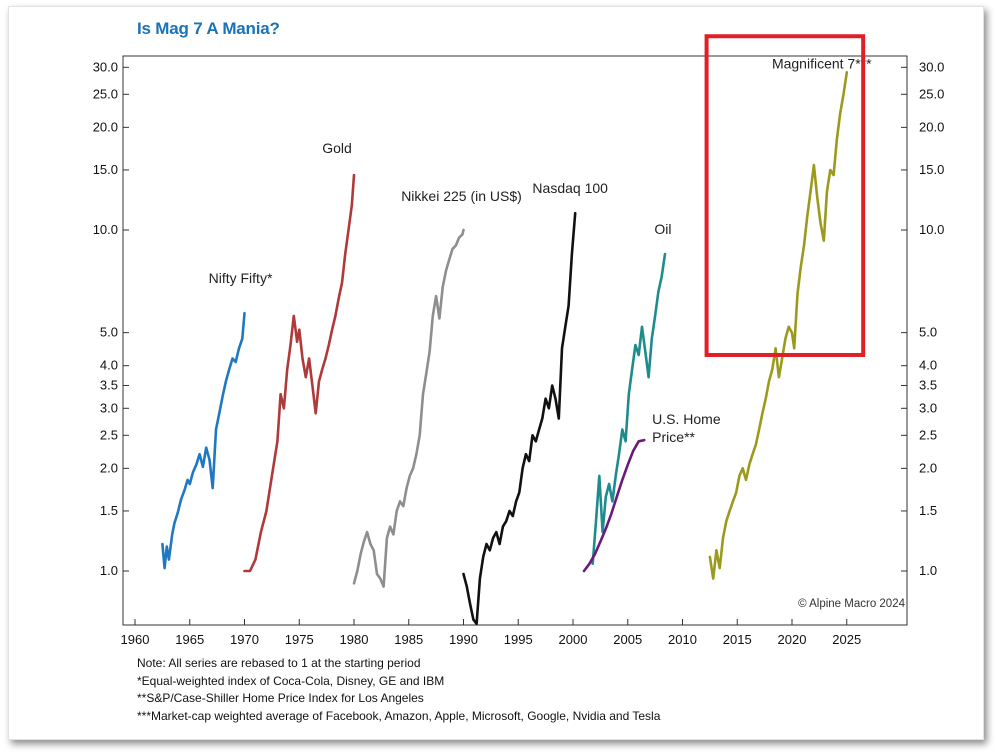  Describe the element at coordinates (931, 229) in the screenshot. I see `y-tick-label-right: 10.0` at that location.